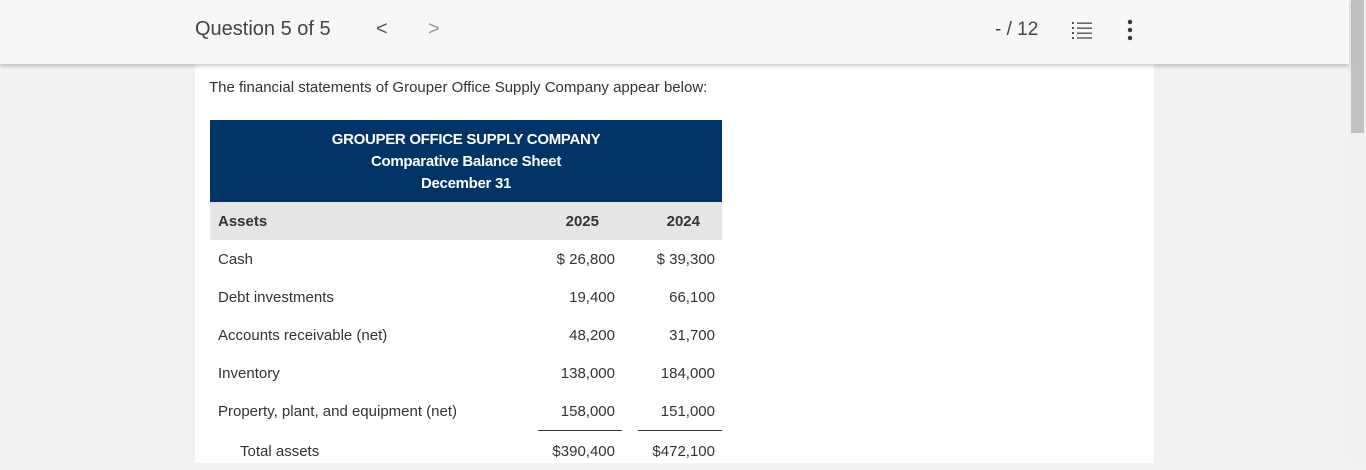 The height and width of the screenshot is (470, 1366). What do you see at coordinates (1082, 30) in the screenshot?
I see `list-icon` at bounding box center [1082, 30].